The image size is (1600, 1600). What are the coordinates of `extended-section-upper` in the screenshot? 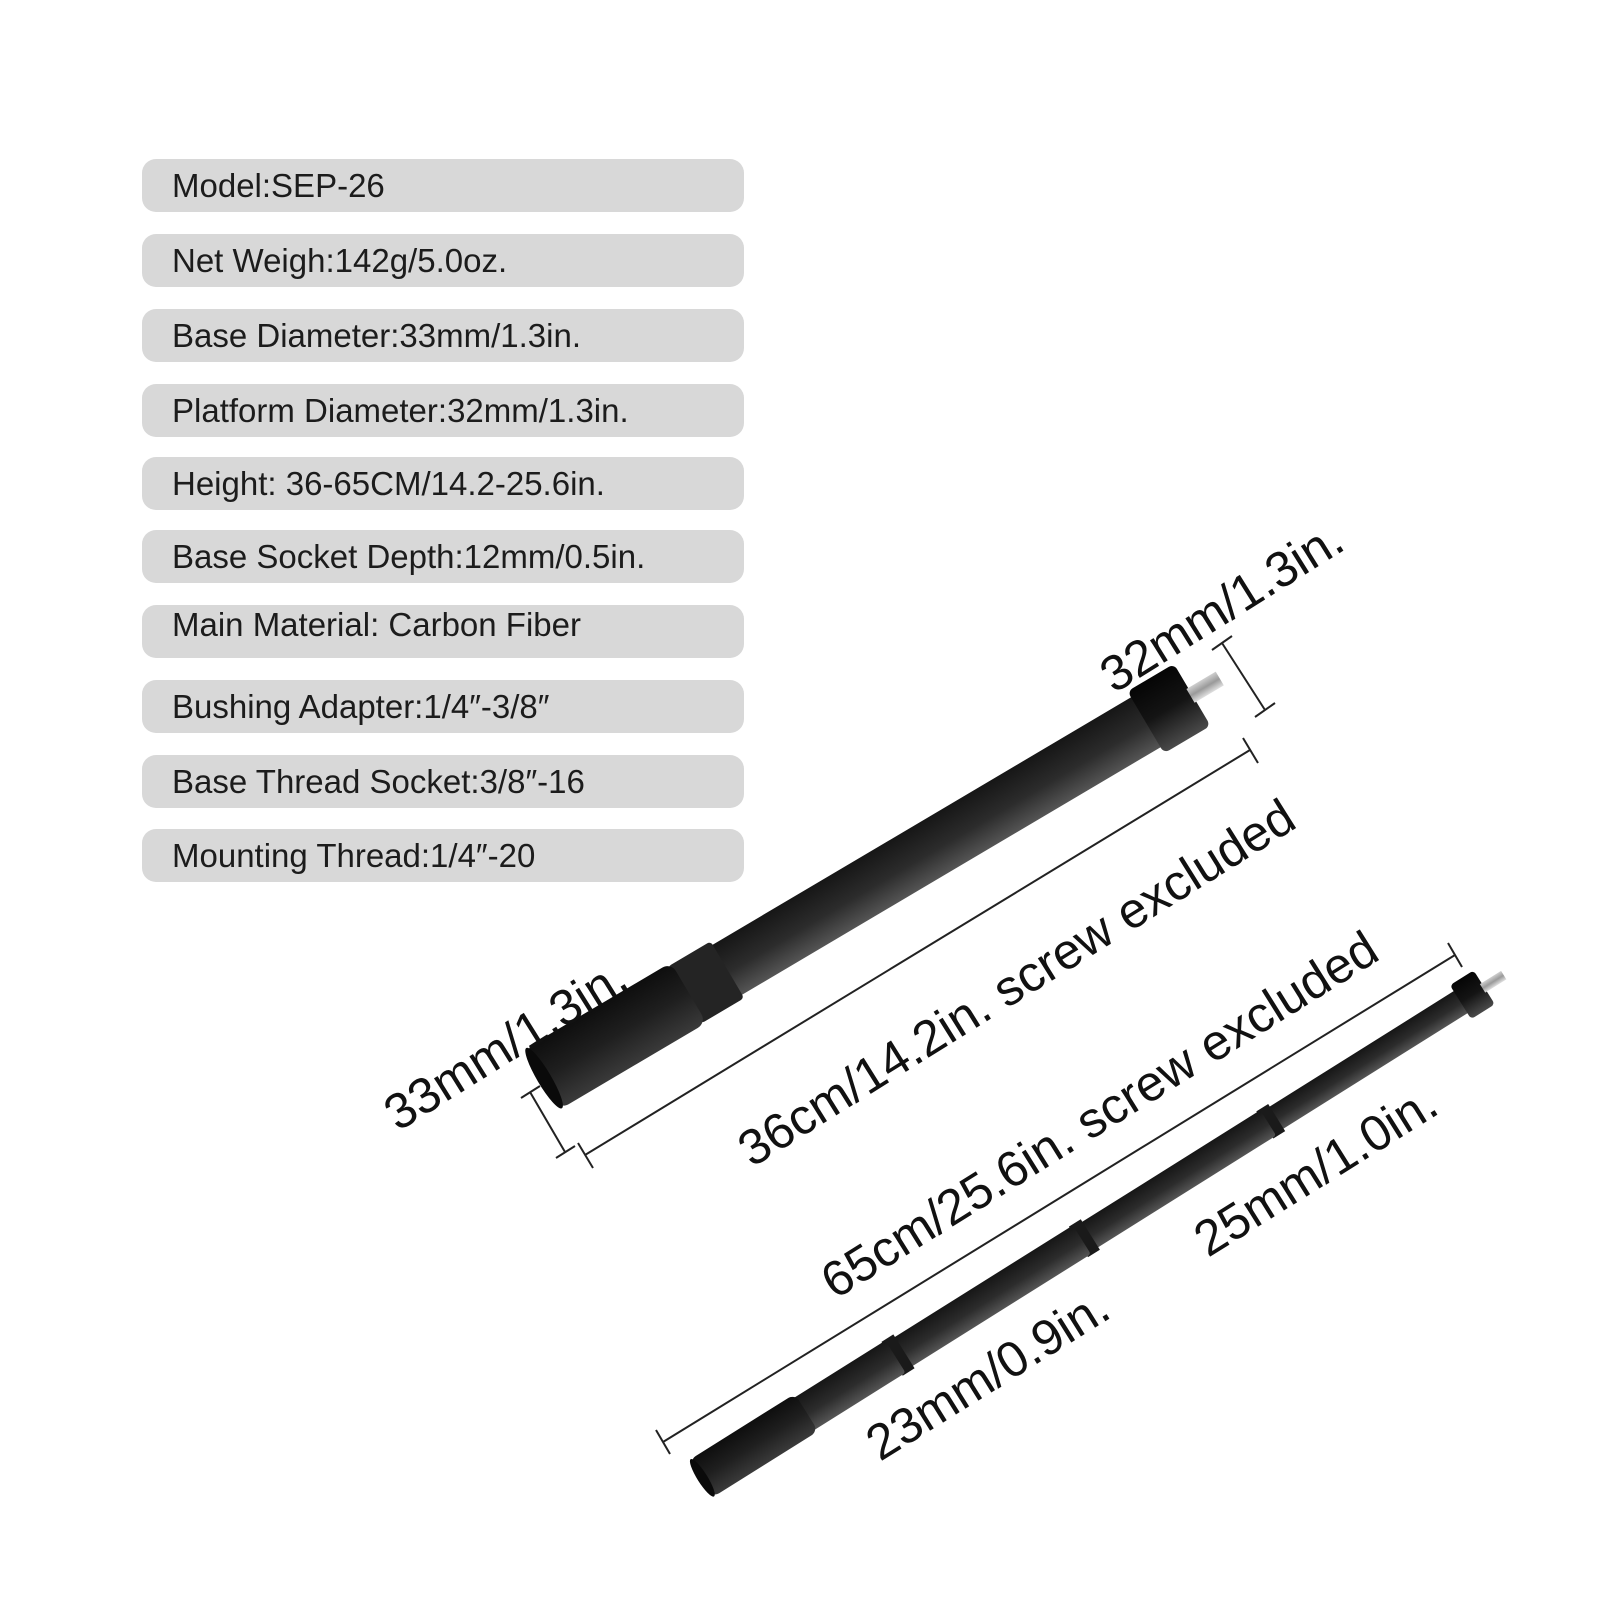 It's located at (1177, 1180).